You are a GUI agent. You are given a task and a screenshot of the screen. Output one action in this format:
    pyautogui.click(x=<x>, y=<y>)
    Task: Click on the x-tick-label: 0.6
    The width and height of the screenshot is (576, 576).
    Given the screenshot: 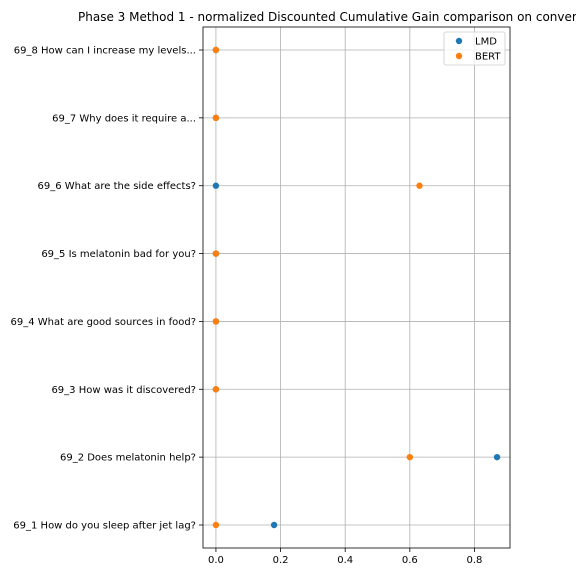 What is the action you would take?
    pyautogui.click(x=410, y=560)
    